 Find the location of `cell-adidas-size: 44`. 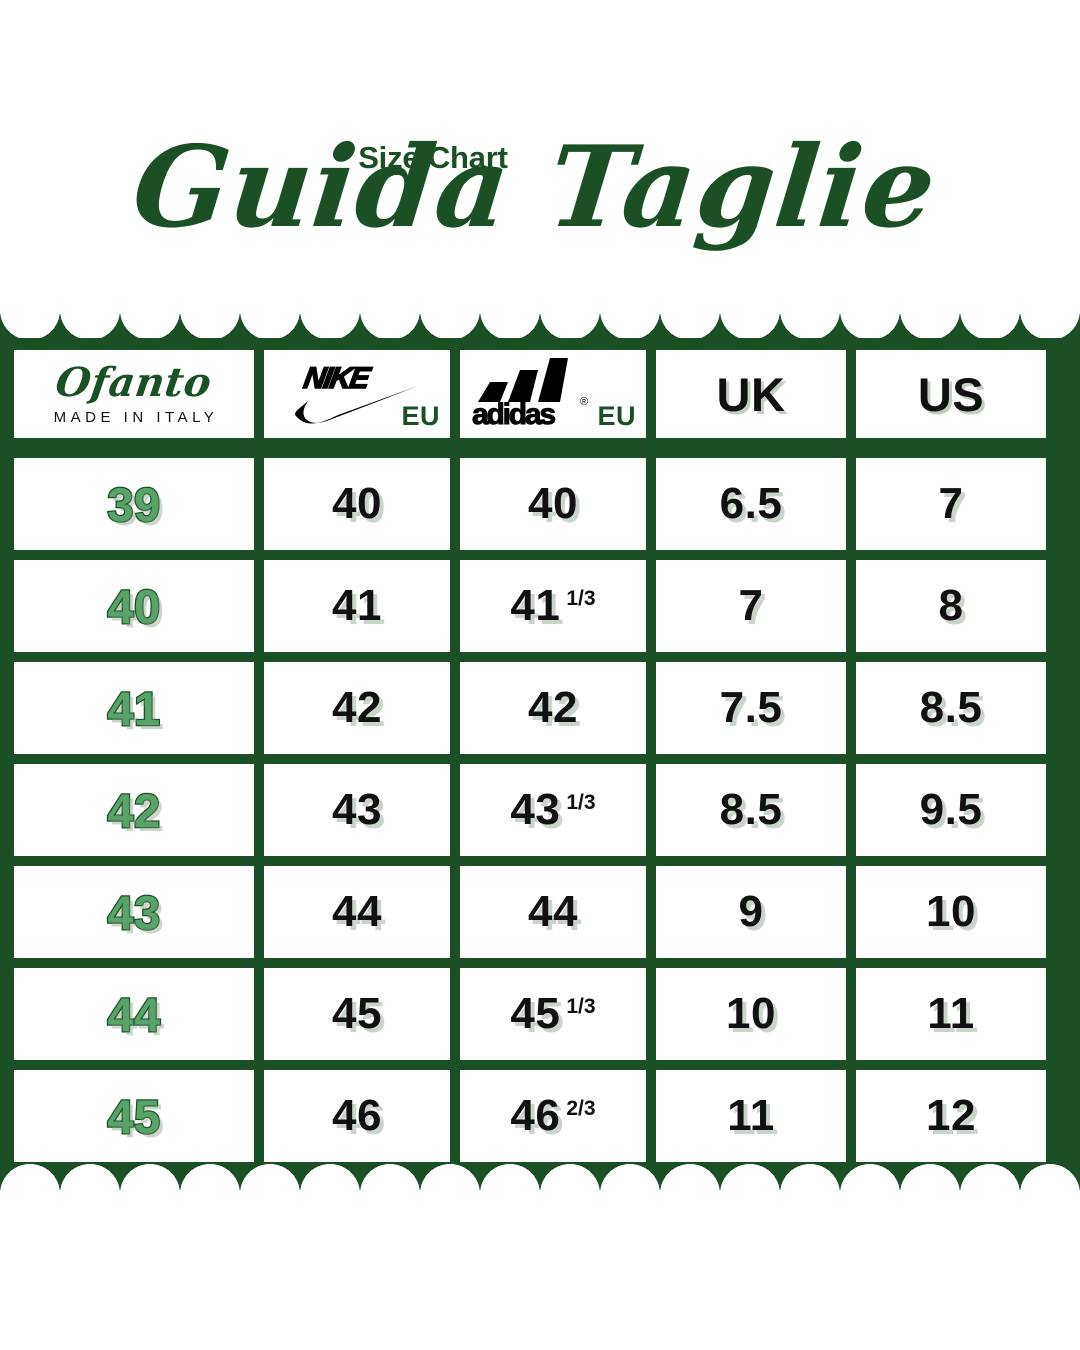

cell-adidas-size: 44 is located at coordinates (553, 912).